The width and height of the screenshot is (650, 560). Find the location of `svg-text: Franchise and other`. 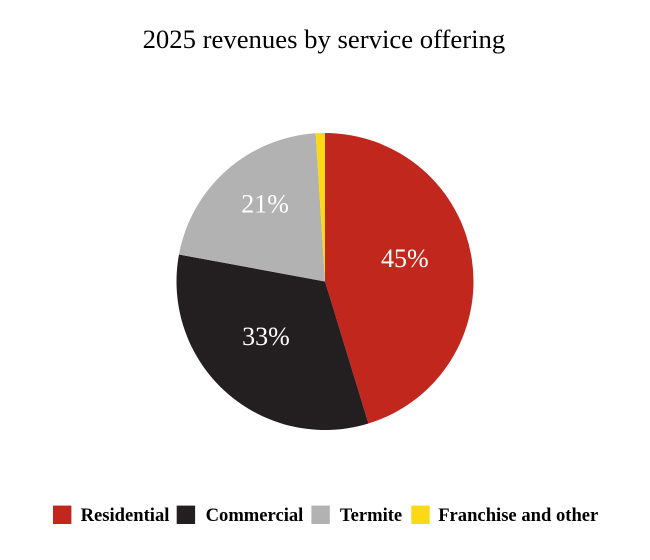

svg-text: Franchise and other is located at coordinates (518, 515).